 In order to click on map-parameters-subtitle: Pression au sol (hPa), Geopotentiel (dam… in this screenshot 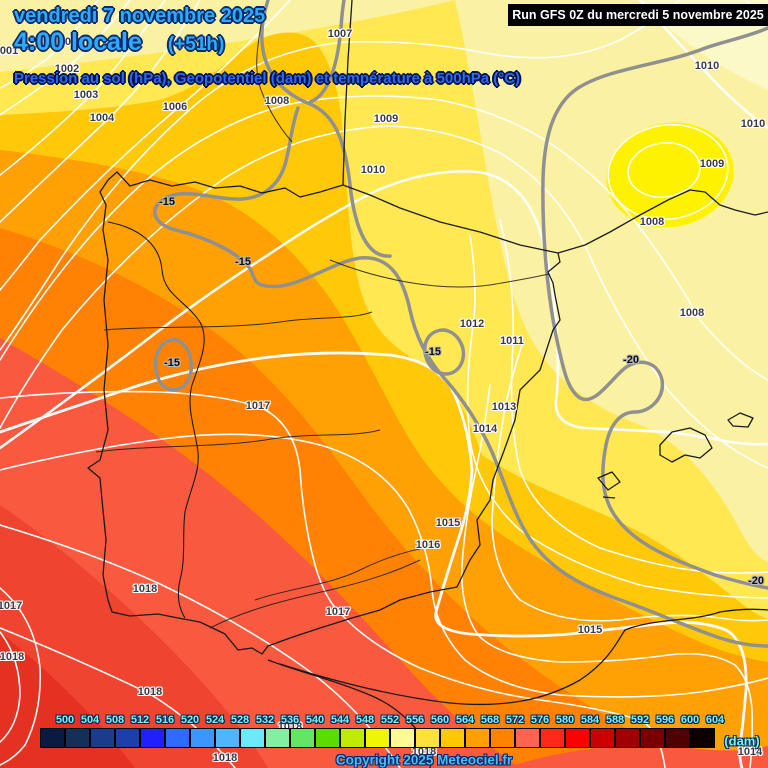, I will do `click(267, 78)`.